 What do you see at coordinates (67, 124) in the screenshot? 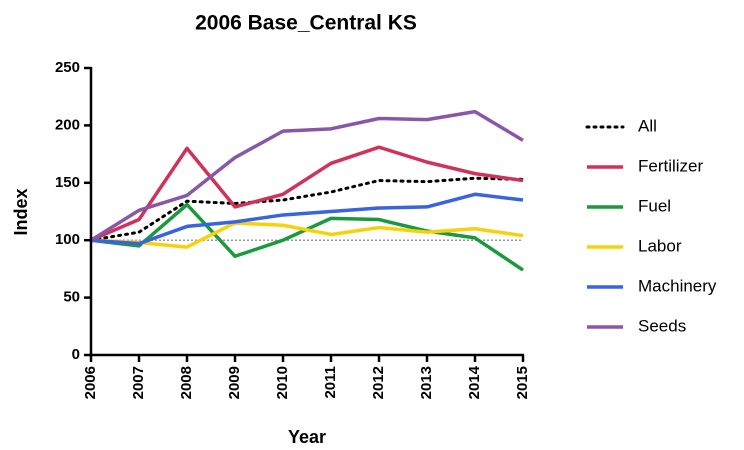
I see `y-tick-label: 200` at bounding box center [67, 124].